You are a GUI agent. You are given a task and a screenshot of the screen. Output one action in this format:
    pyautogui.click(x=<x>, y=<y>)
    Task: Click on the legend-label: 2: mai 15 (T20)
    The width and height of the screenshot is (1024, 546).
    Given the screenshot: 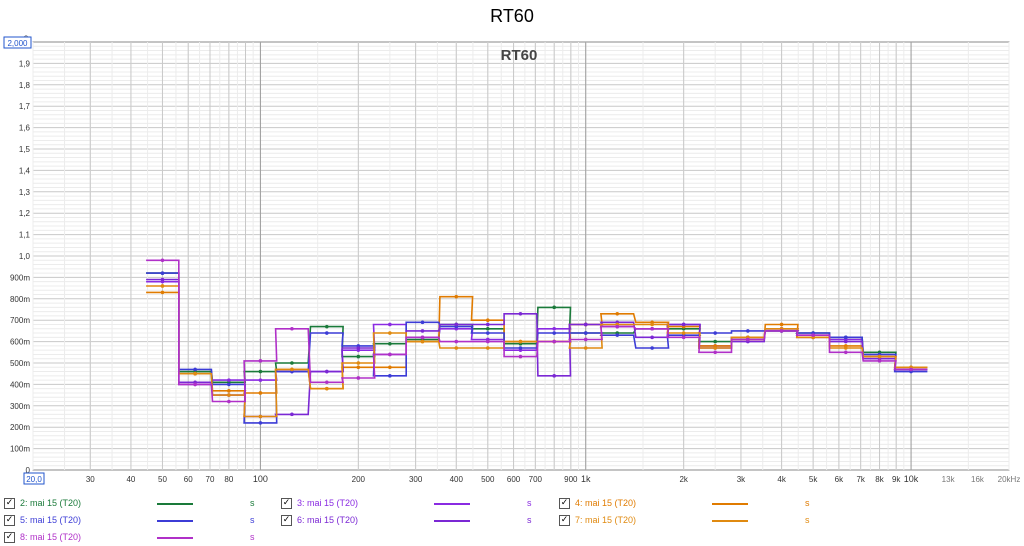 What is the action you would take?
    pyautogui.click(x=51, y=503)
    